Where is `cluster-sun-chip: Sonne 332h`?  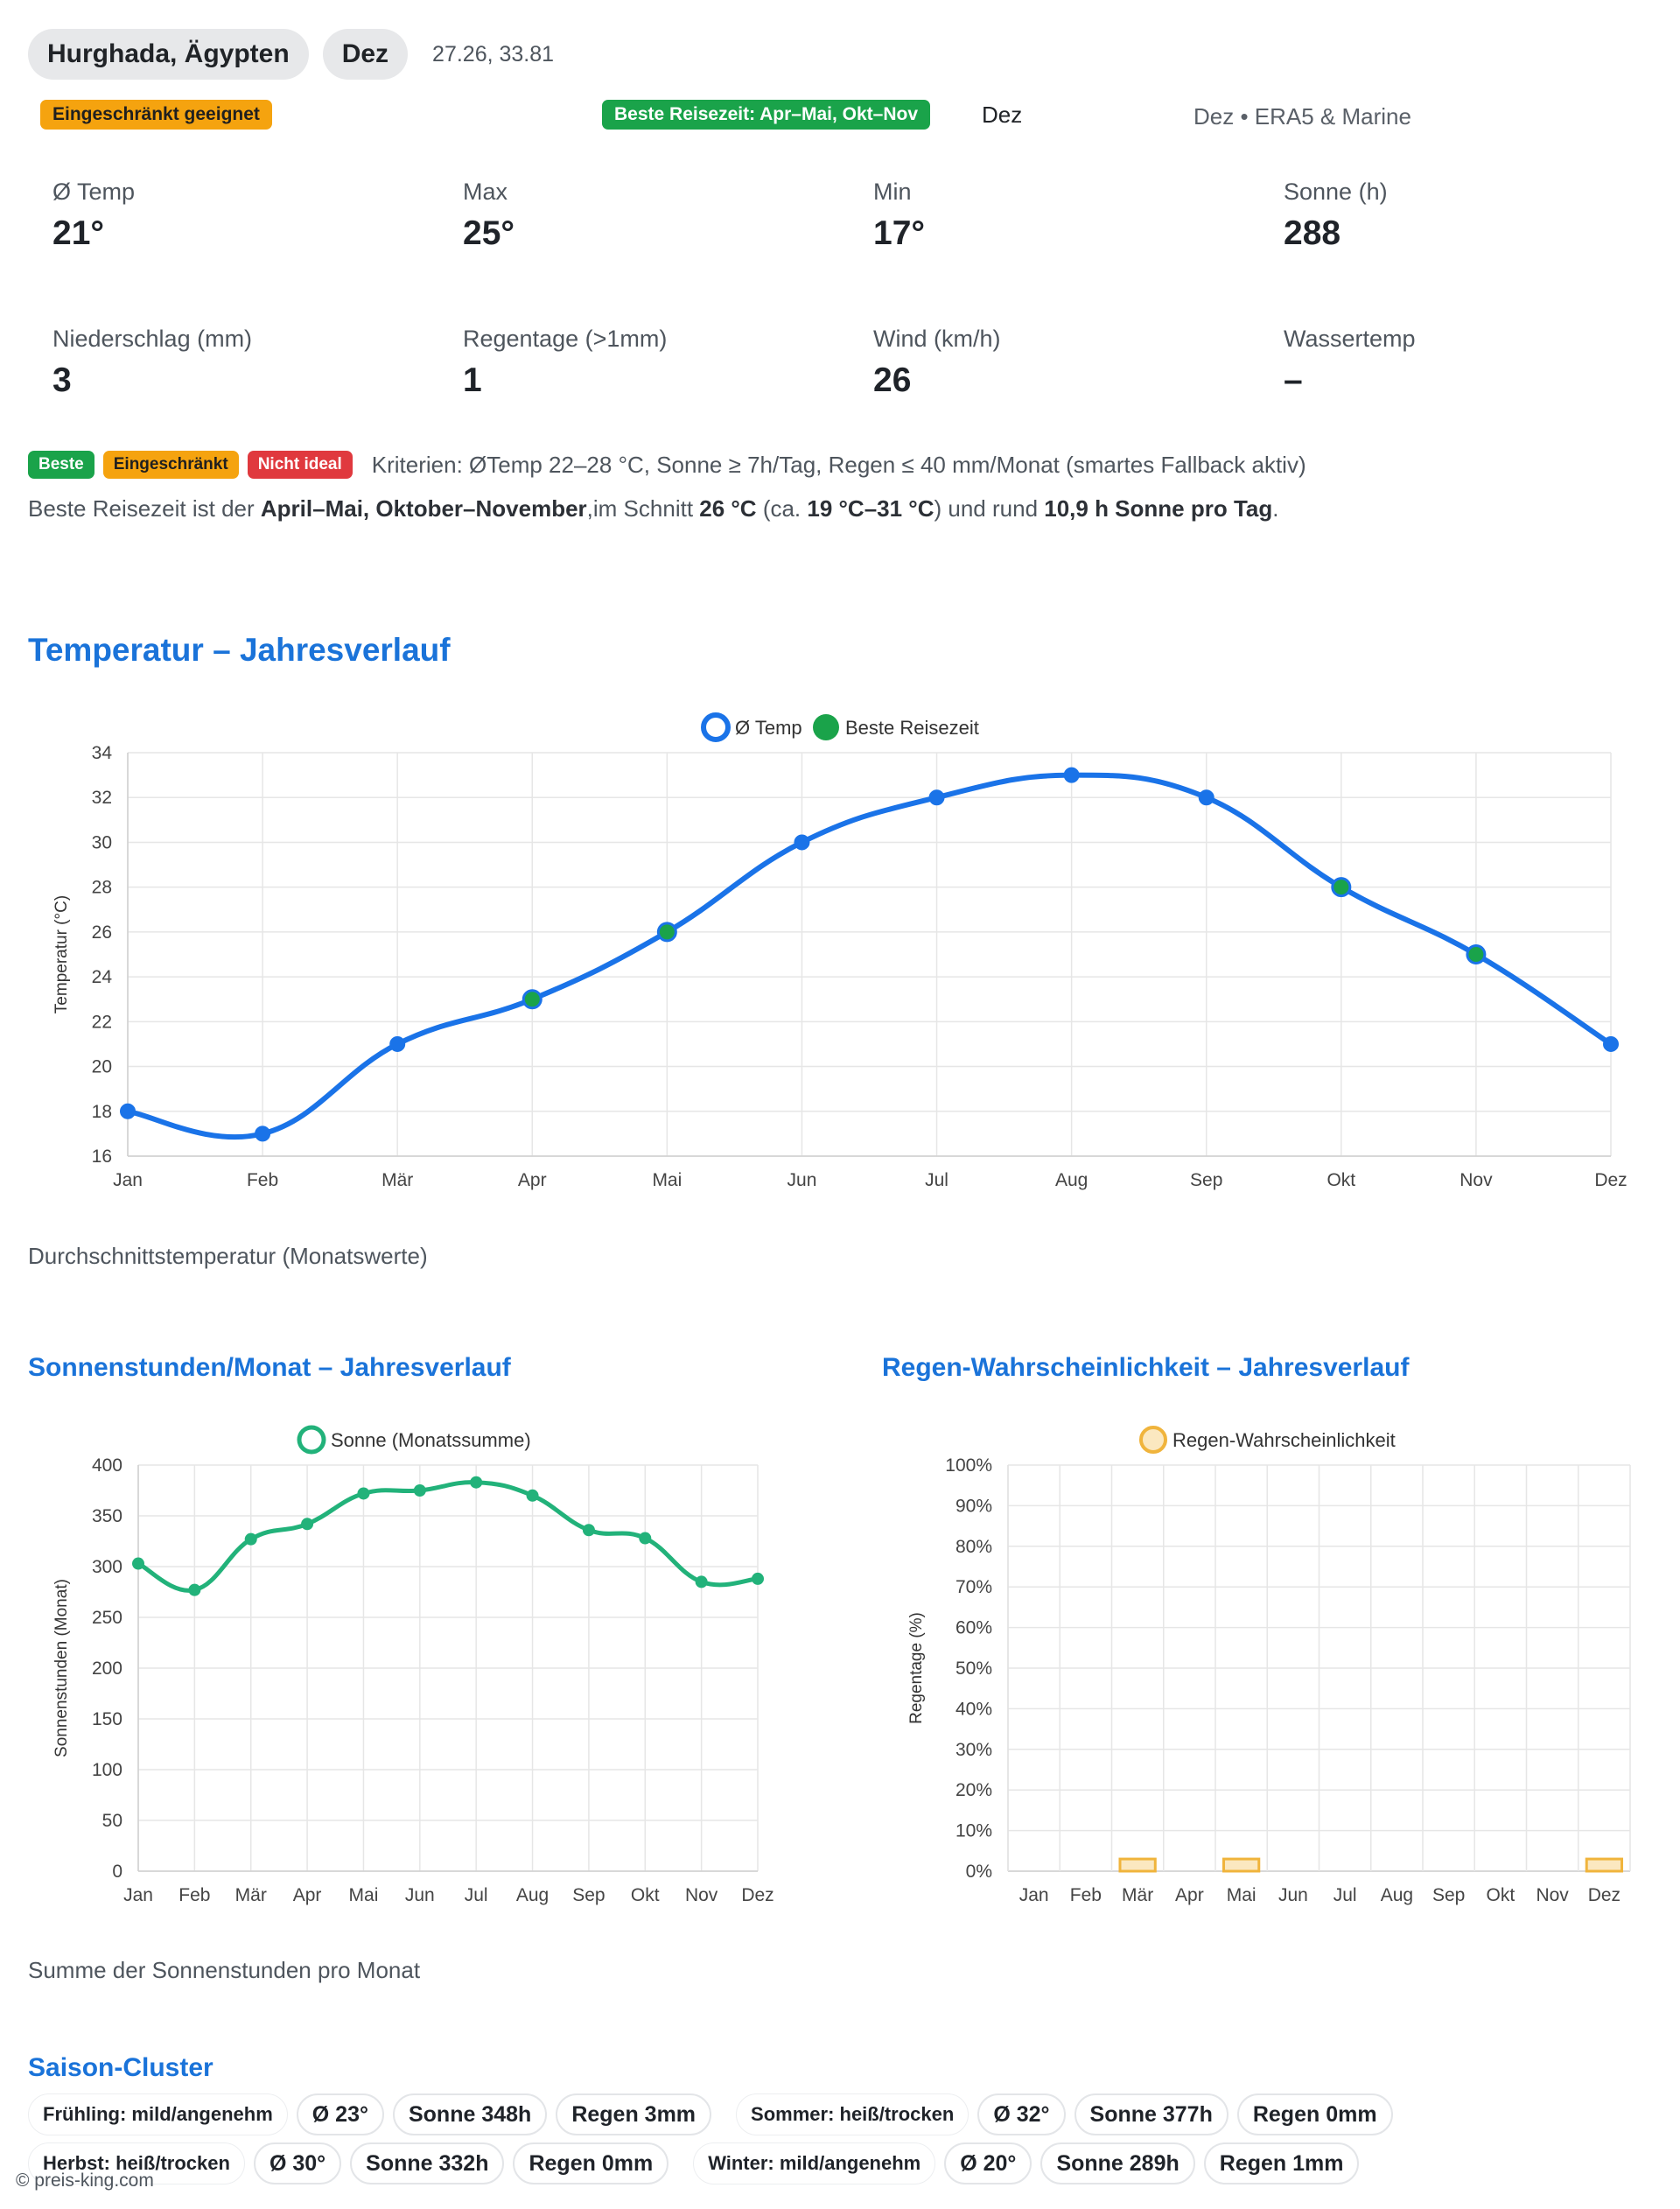
cluster-sun-chip: Sonne 332h is located at coordinates (427, 2163).